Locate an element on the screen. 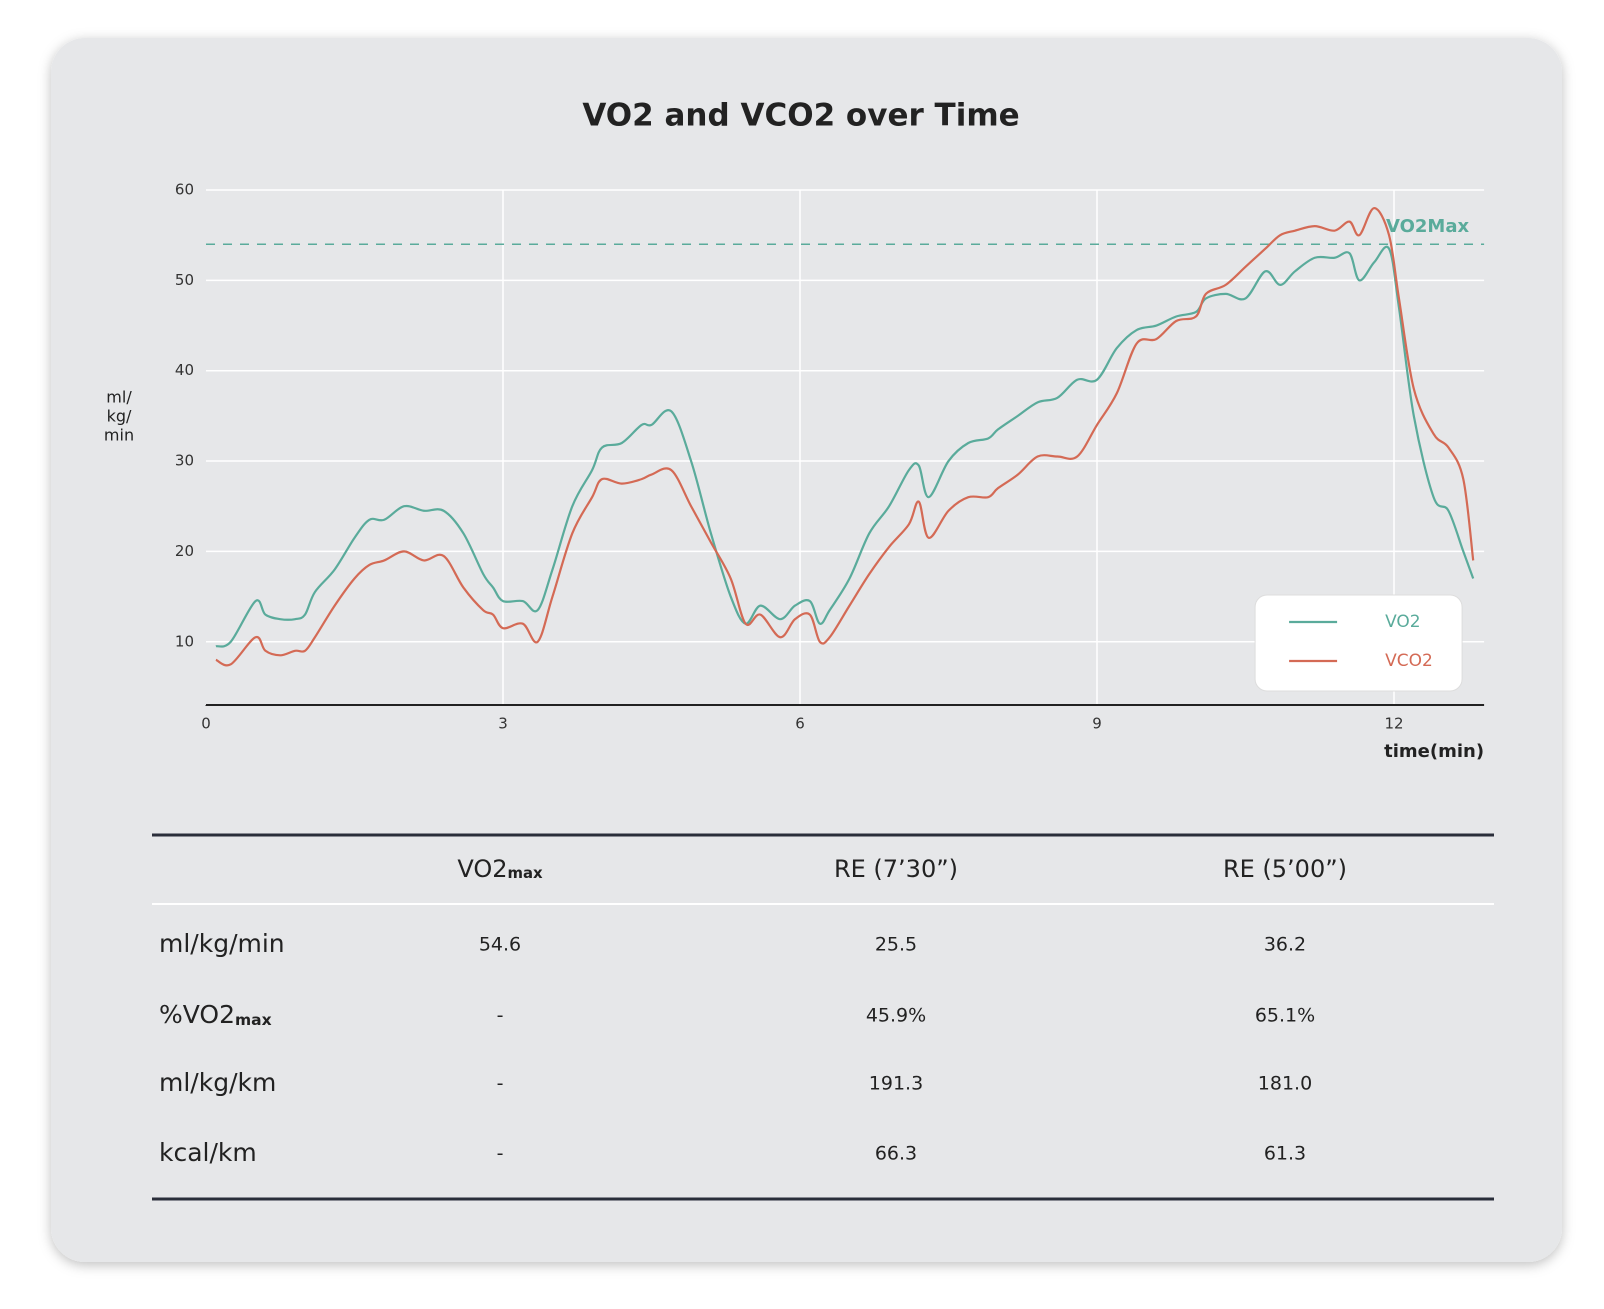  y-tick-label: 10 is located at coordinates (184, 641).